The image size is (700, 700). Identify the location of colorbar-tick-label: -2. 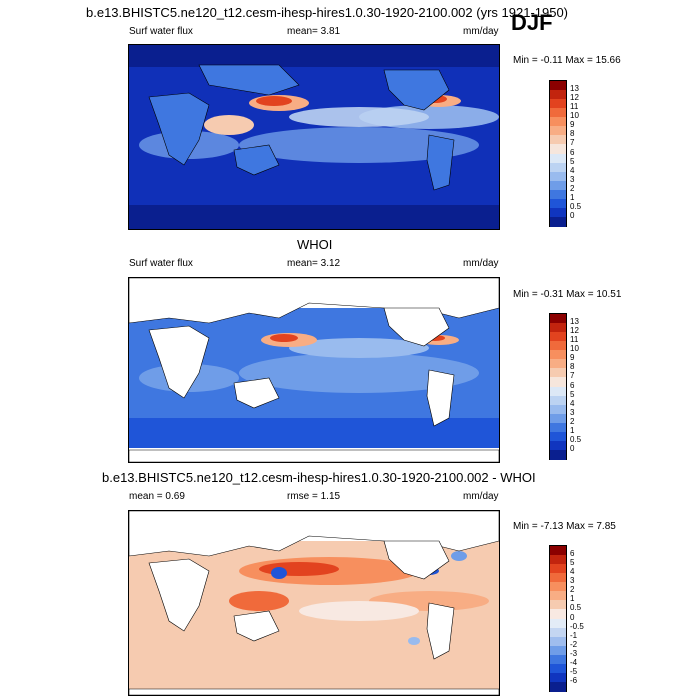
(574, 644).